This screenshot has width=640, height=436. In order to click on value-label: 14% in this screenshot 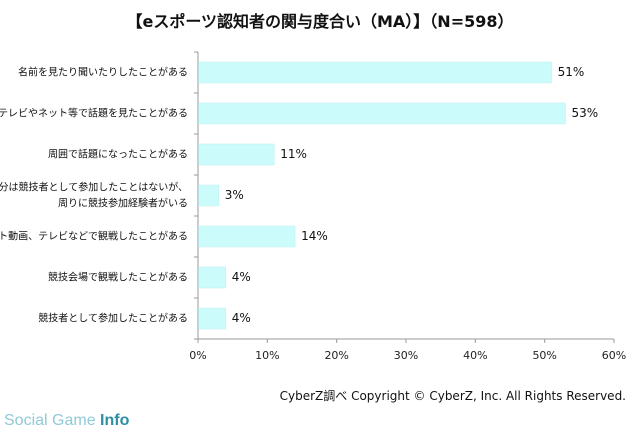, I will do `click(314, 236)`.